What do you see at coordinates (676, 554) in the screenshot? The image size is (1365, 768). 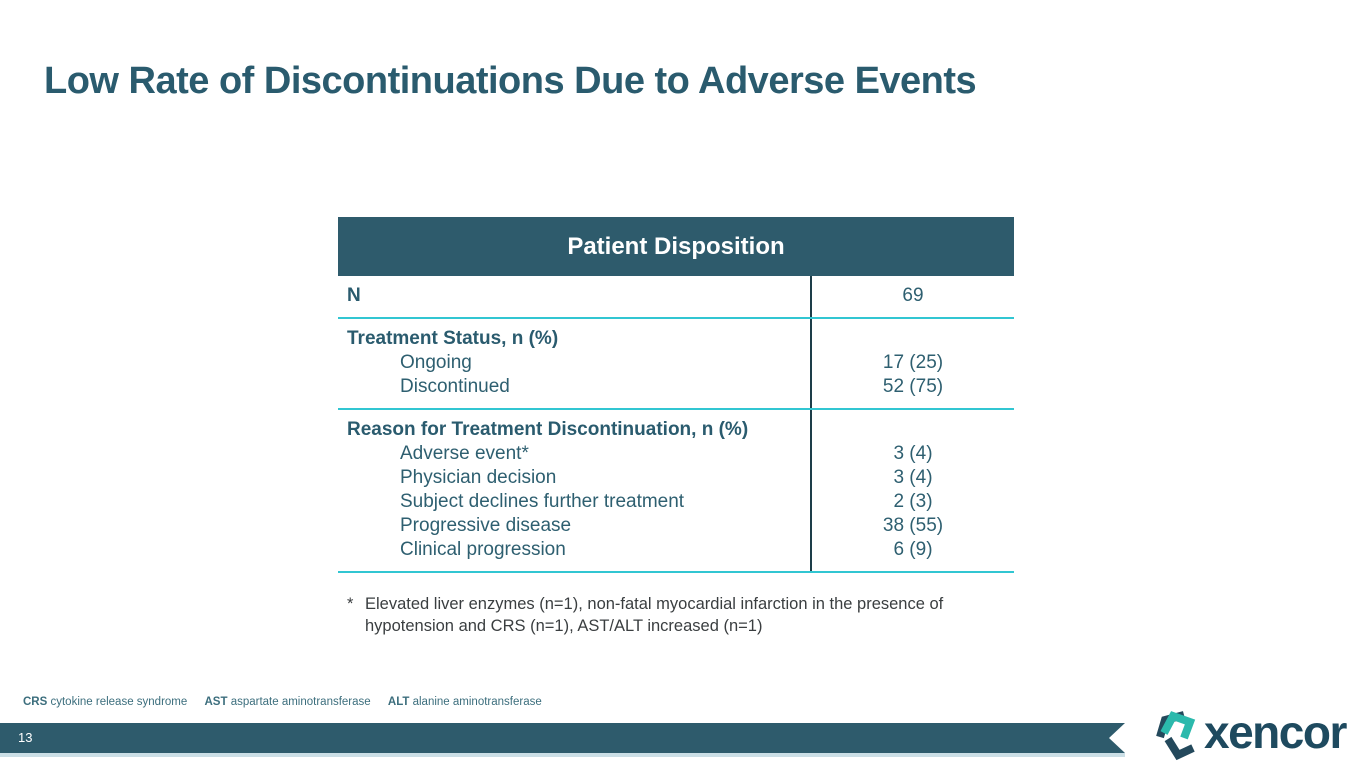 I see `table-row: Clinical progression 6 (9)` at bounding box center [676, 554].